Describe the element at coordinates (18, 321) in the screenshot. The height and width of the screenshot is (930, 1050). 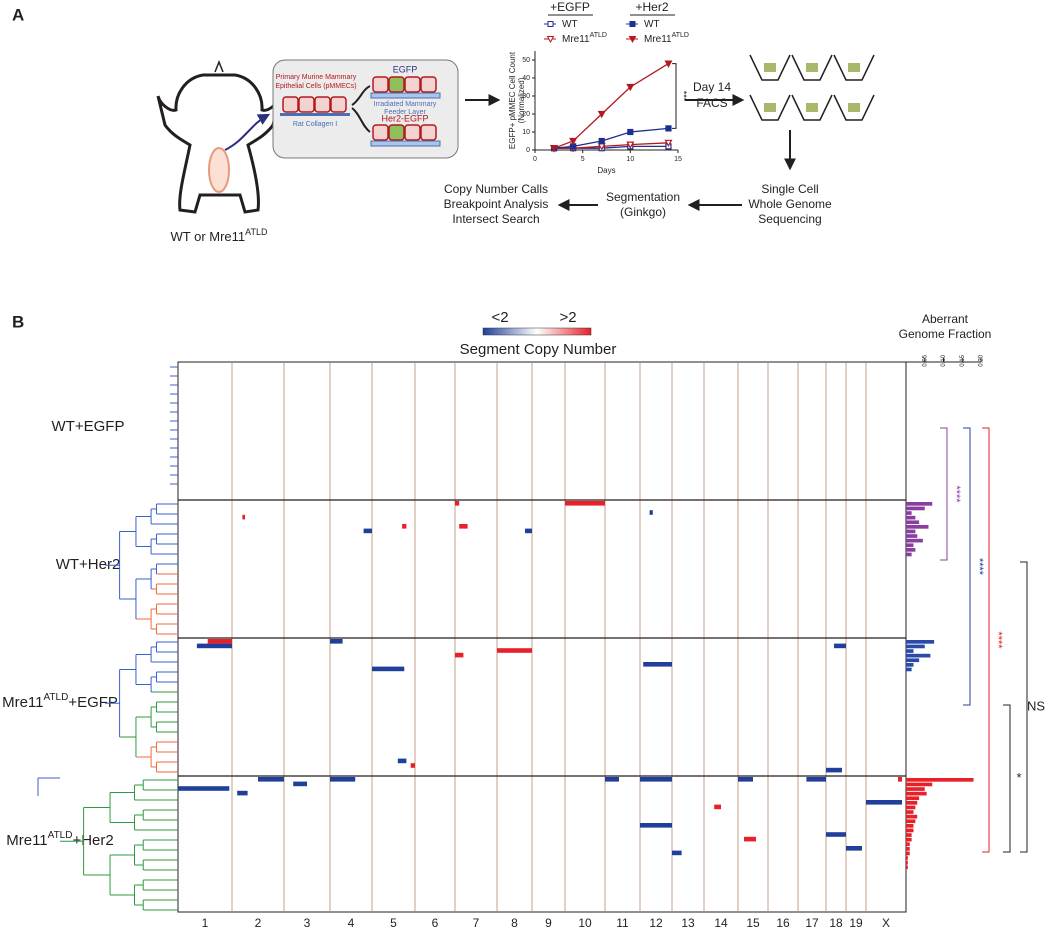
I see `panel-label: B` at that location.